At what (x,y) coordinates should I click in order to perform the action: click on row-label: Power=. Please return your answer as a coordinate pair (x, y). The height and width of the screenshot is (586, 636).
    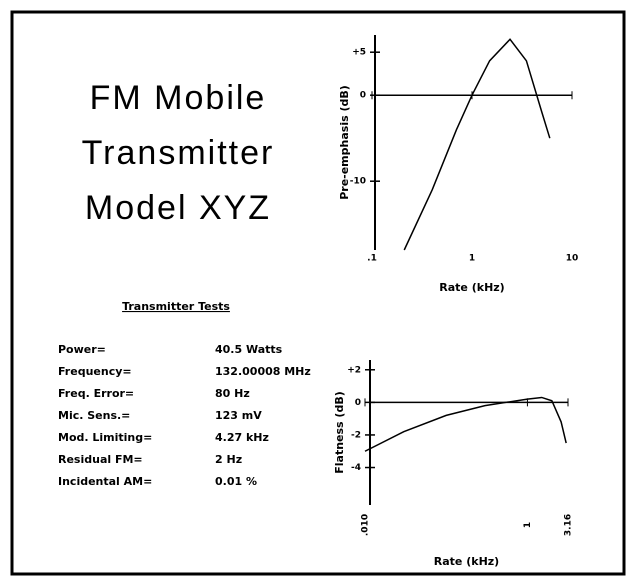
    Looking at the image, I should click on (82, 349).